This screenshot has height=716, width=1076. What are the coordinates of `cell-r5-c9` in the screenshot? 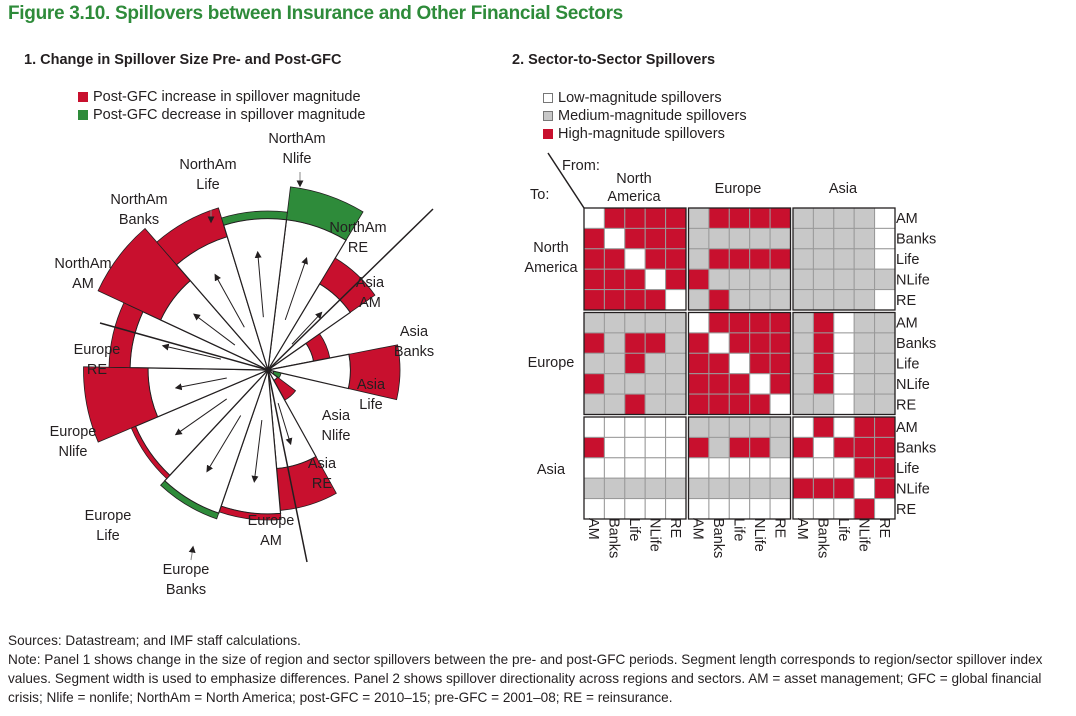 It's located at (780, 323).